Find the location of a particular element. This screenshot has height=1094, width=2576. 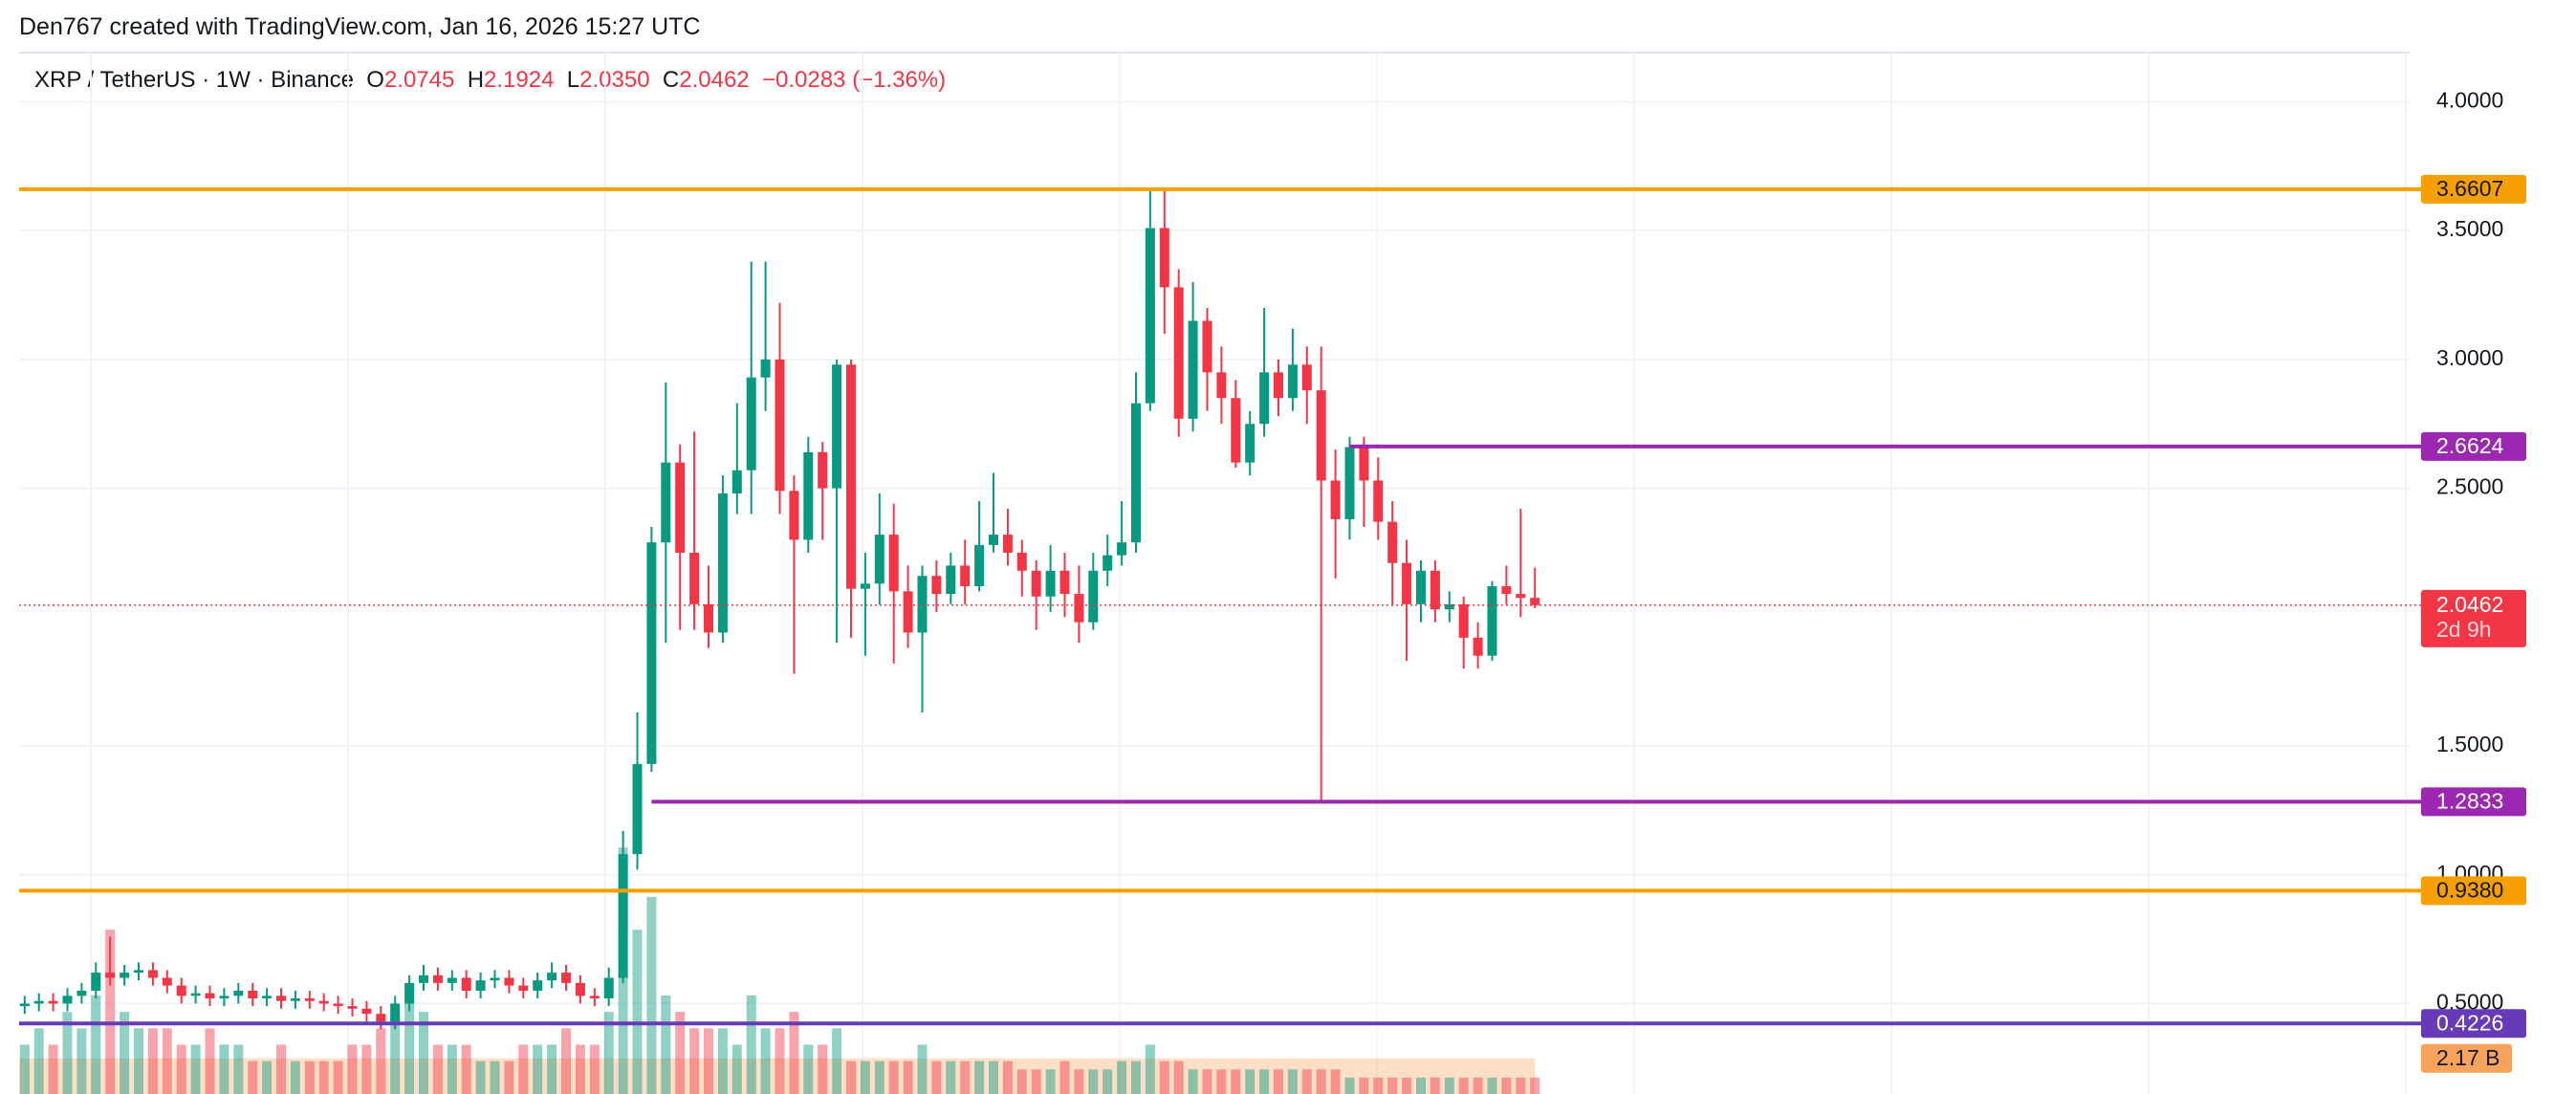

high-value: 2.1924 is located at coordinates (519, 80).